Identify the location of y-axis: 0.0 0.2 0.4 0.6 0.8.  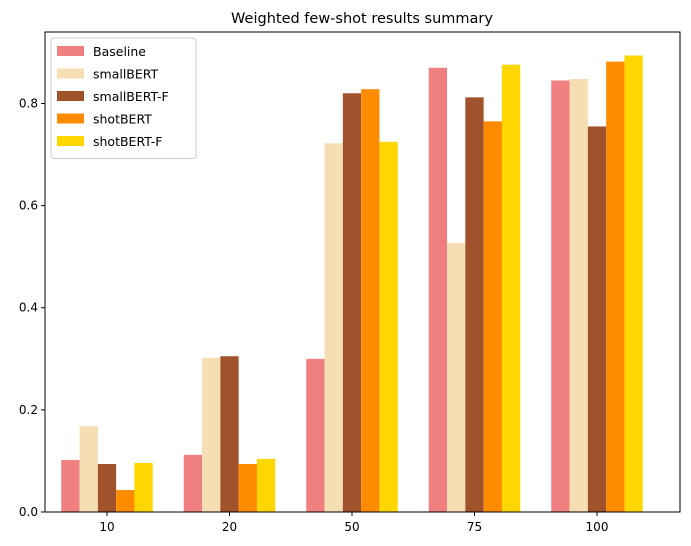
(32, 307).